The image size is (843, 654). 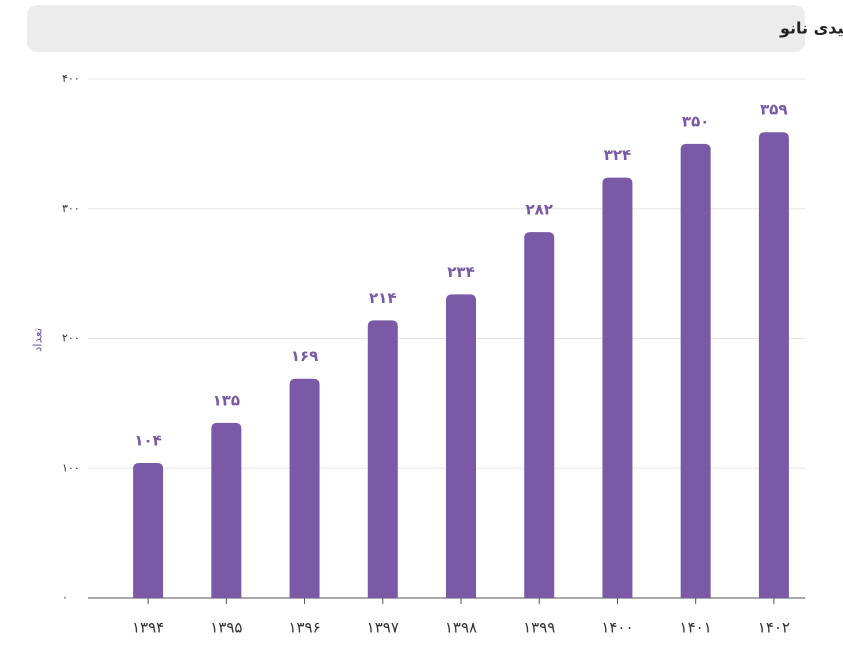 I want to click on value-label: ۱۰۴, so click(x=147, y=441).